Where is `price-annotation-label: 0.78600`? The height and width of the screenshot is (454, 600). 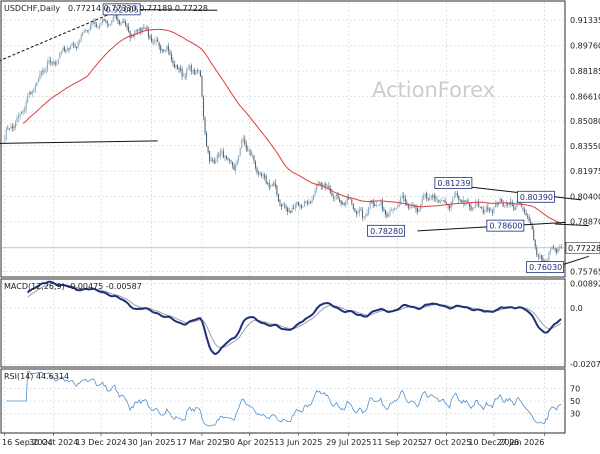
price-annotation-label: 0.78600 is located at coordinates (505, 226).